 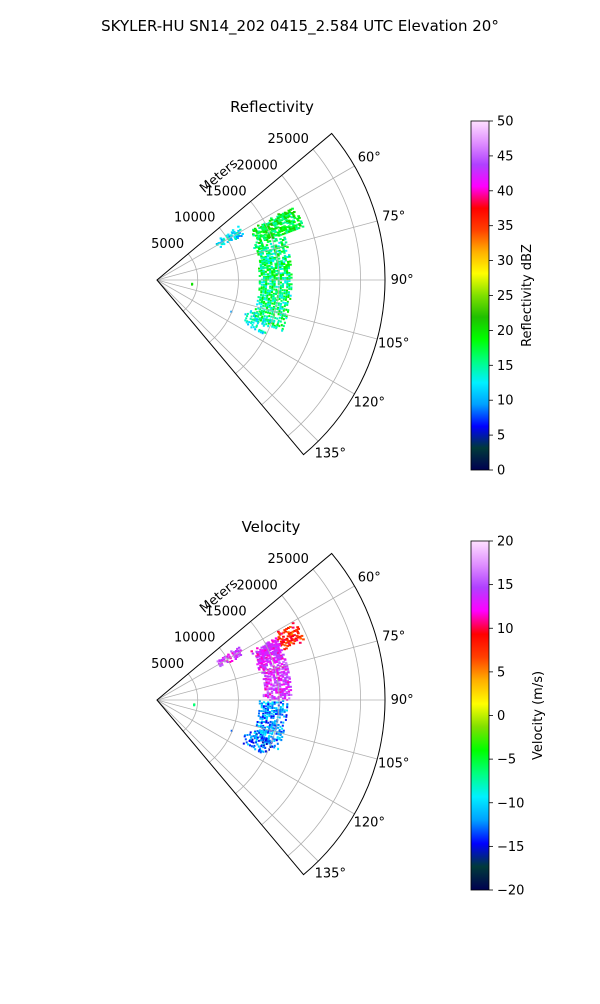 I want to click on azimuth-tick-label: 75°, so click(x=393, y=217).